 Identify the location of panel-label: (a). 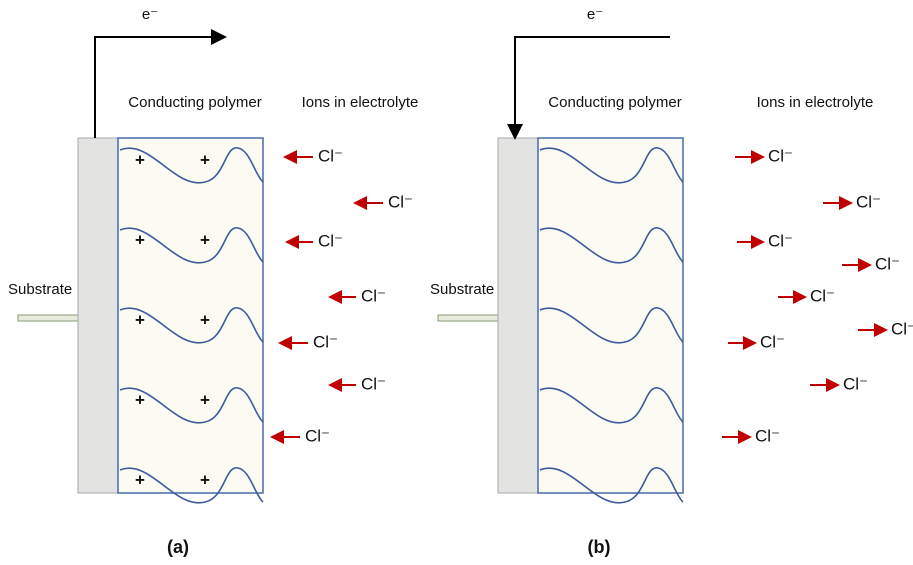
(178, 547).